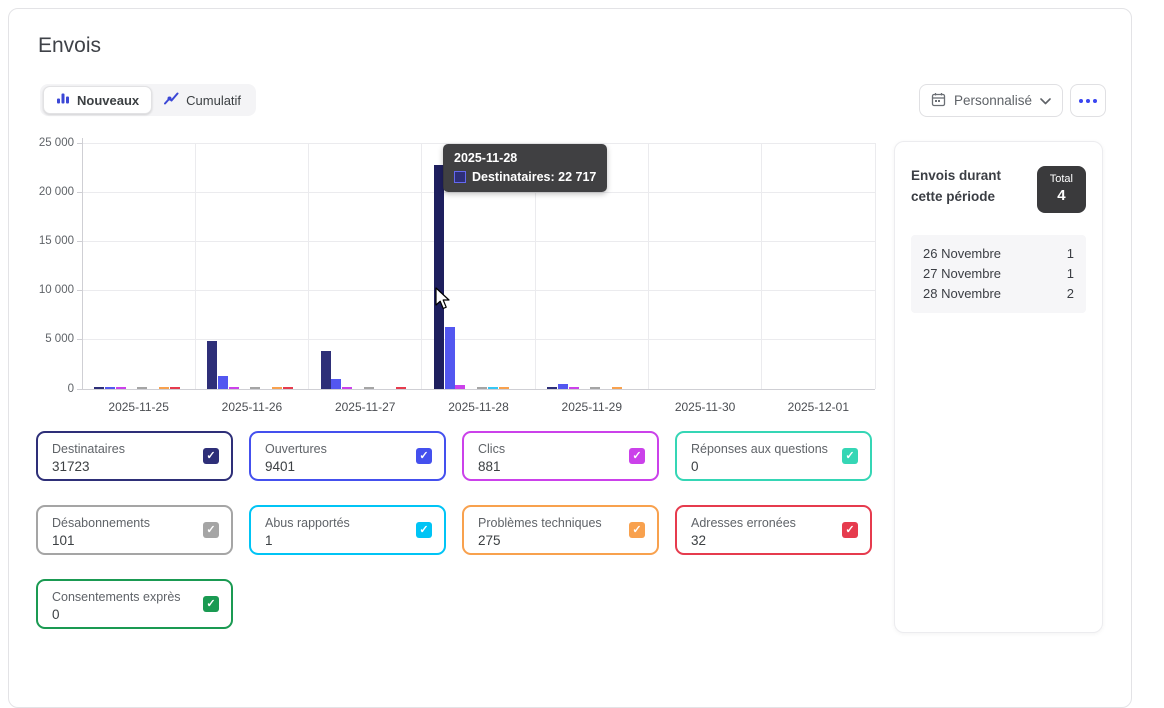  Describe the element at coordinates (1081, 100) in the screenshot. I see `ellipsis-icon` at that location.